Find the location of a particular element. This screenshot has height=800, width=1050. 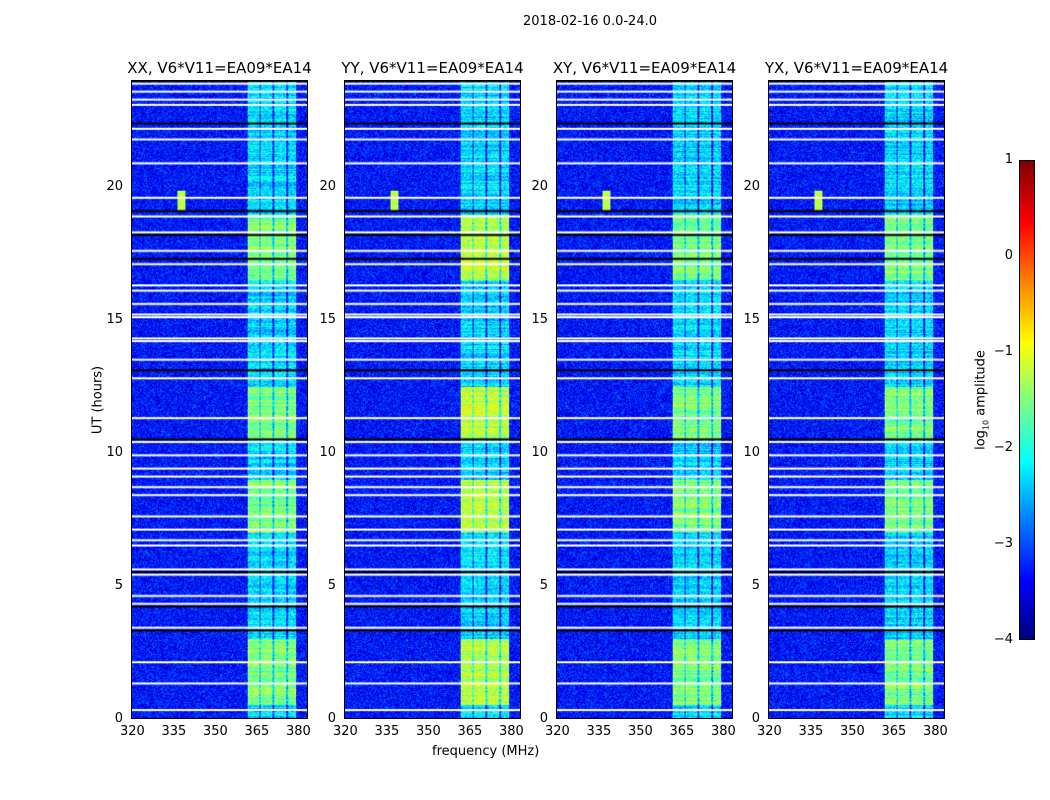

colorbar-tick-label: −1 is located at coordinates (1003, 351).